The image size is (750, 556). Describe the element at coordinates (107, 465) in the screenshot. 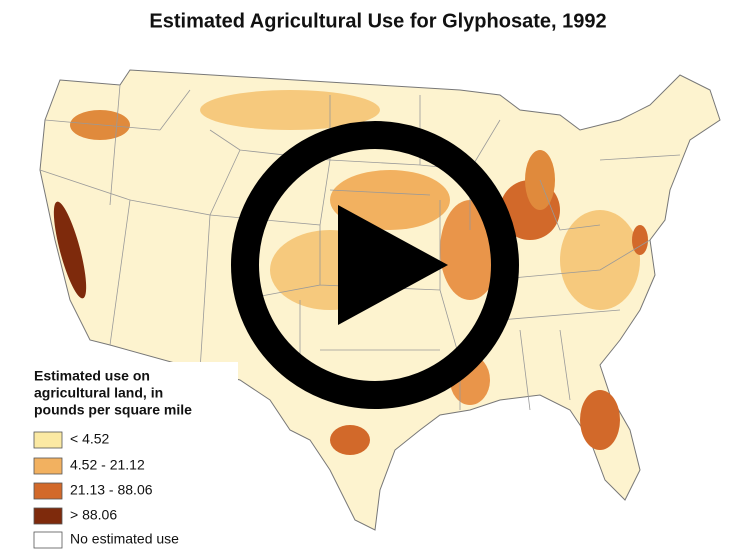

I see `legend-label: 4.52 - 21.12` at that location.